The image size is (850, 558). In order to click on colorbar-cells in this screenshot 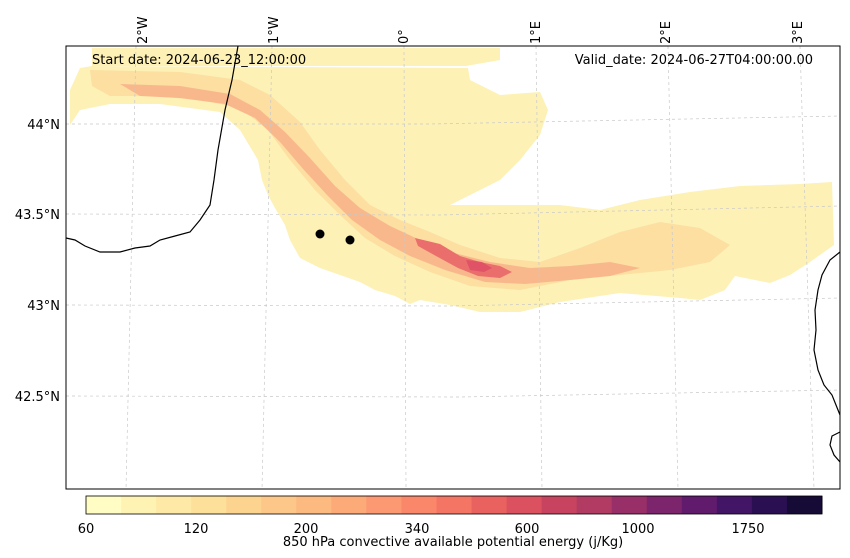, I will do `click(454, 505)`.